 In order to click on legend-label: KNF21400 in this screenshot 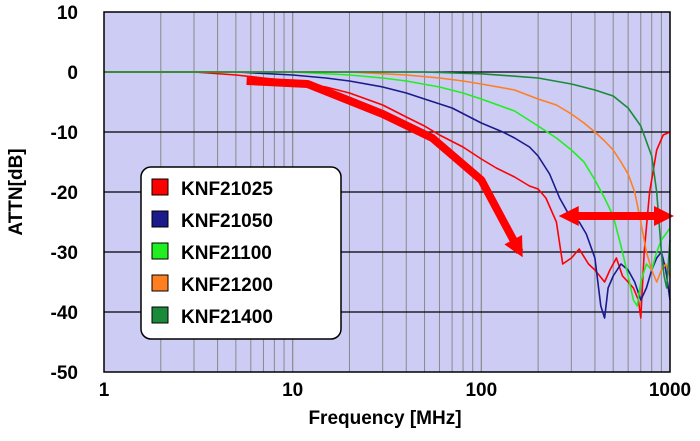, I will do `click(227, 317)`.